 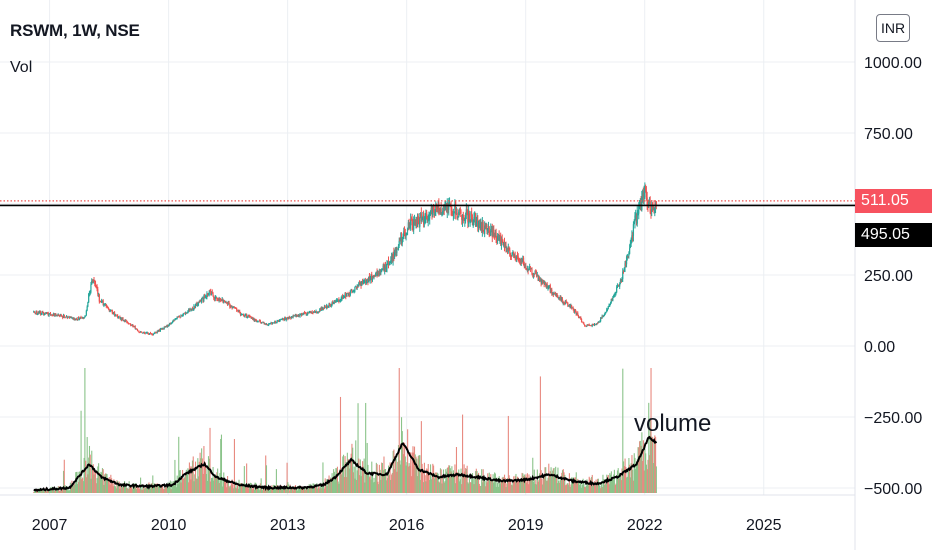 I want to click on y-tick-label: 750.00, so click(x=888, y=134).